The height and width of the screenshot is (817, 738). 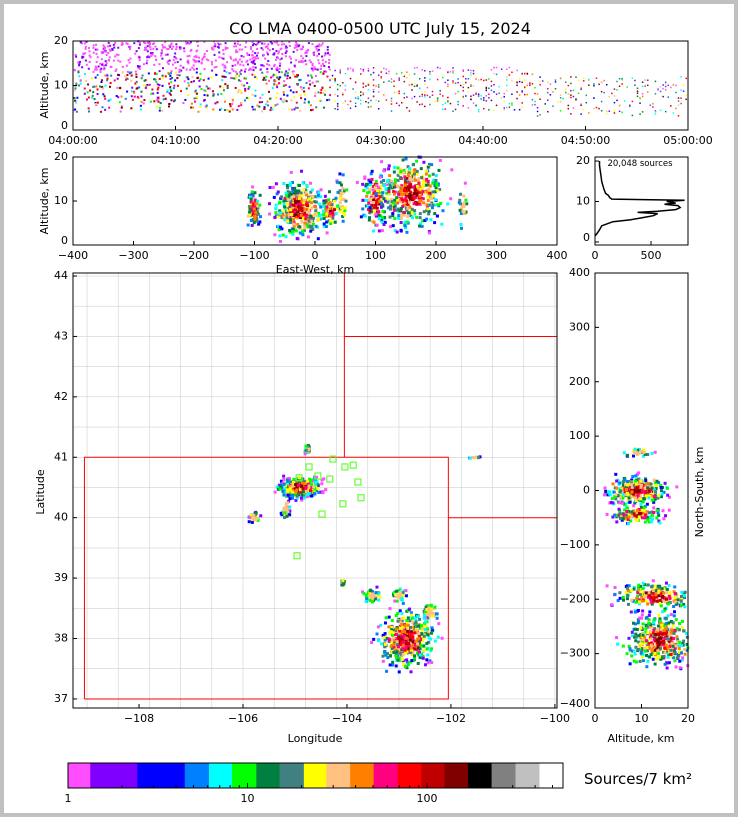 I want to click on time-height-ytick-label: 10, so click(x=61, y=85).